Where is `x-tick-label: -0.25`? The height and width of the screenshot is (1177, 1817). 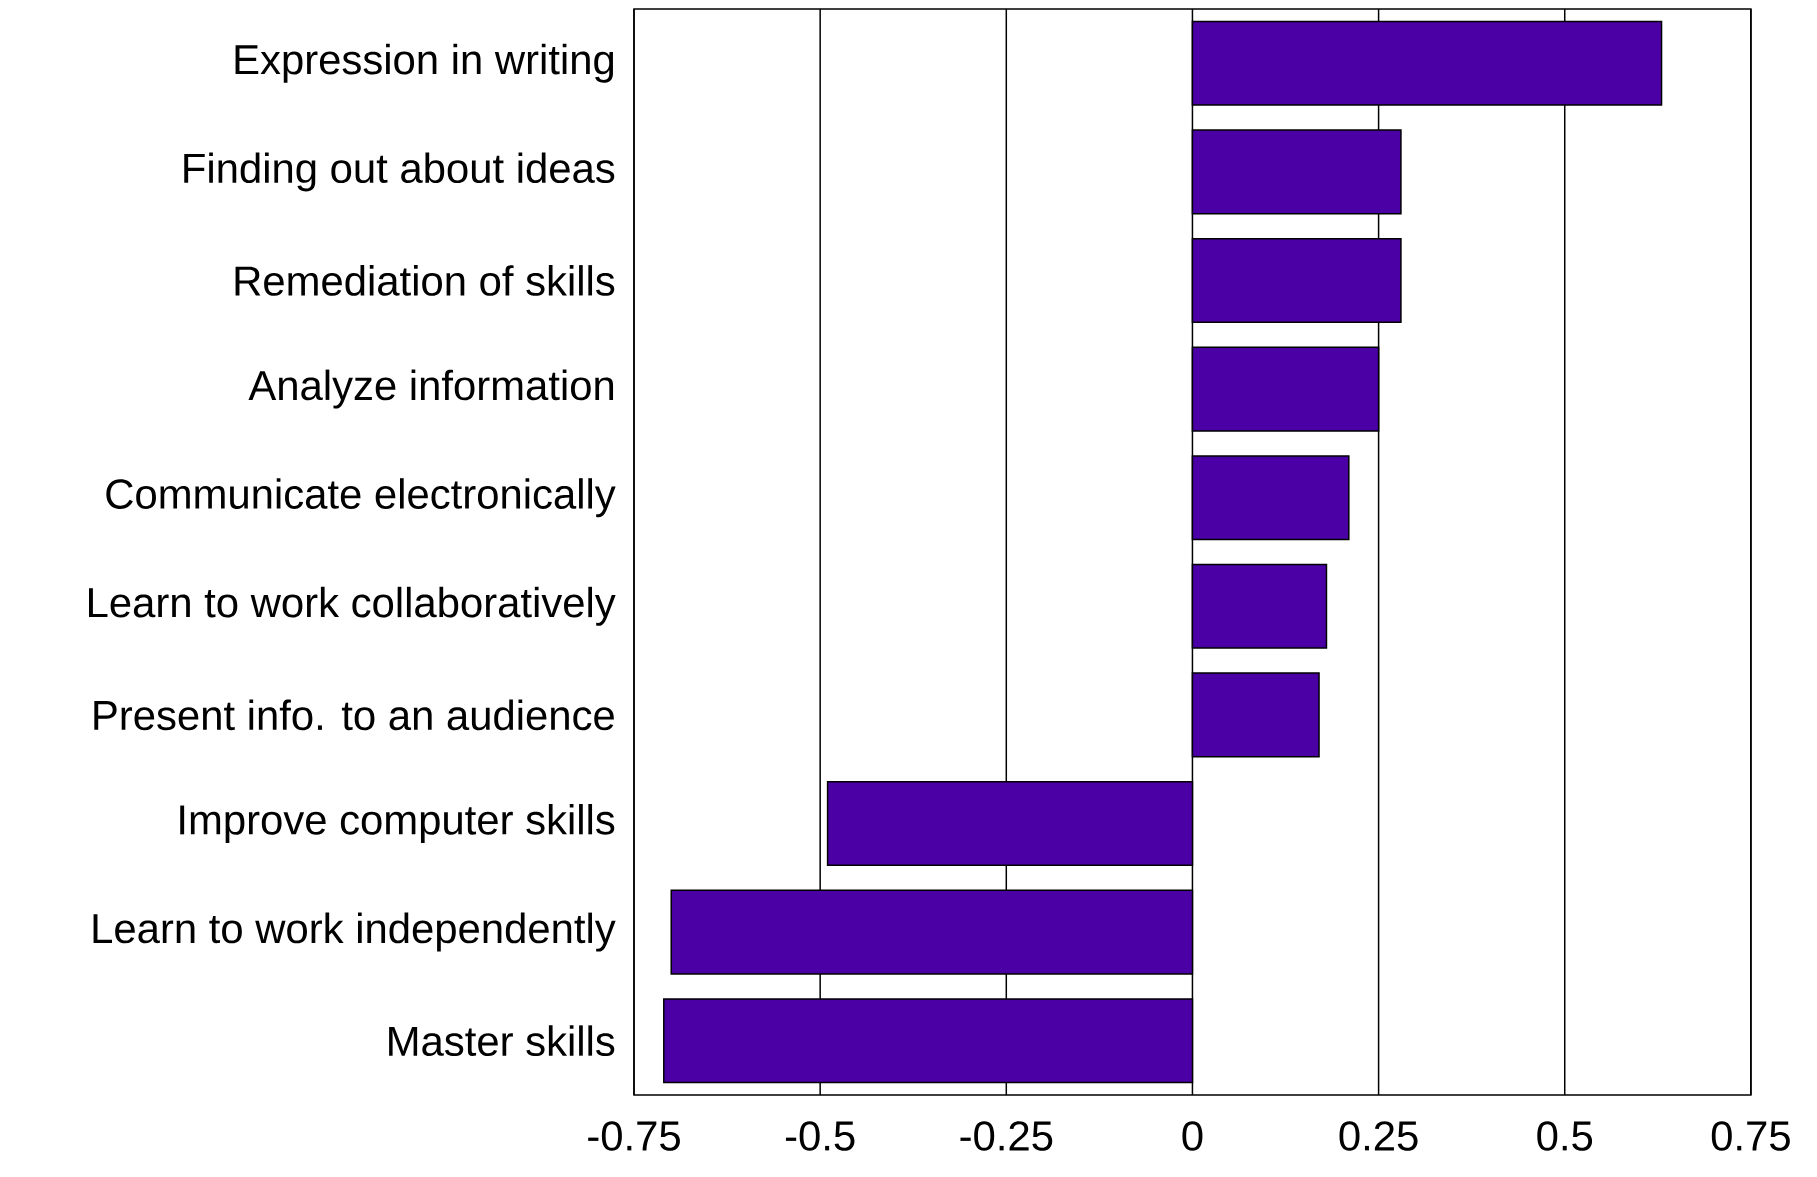 x-tick-label: -0.25 is located at coordinates (1006, 1136).